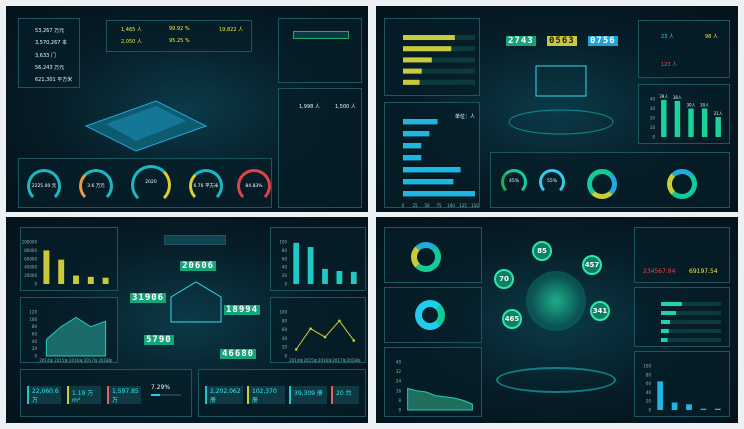 The height and width of the screenshot is (429, 744). I want to click on gauge: 6.76 平方米, so click(206, 186).